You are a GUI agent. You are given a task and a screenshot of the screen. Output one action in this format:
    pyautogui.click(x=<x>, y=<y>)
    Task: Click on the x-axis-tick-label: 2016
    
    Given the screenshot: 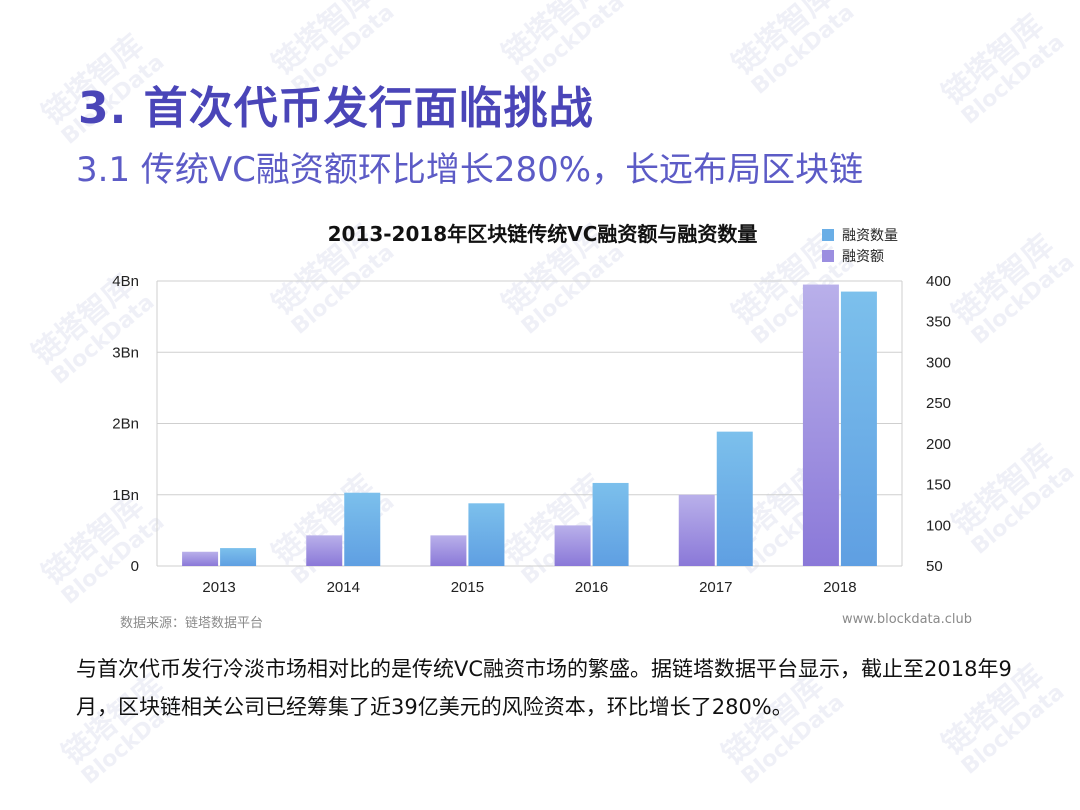 What is the action you would take?
    pyautogui.click(x=591, y=587)
    